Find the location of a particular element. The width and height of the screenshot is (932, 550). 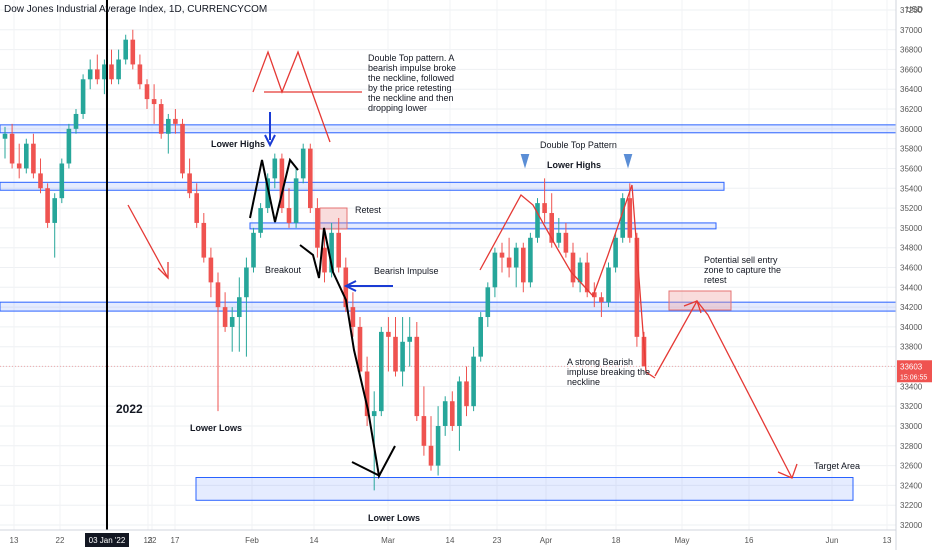

double-top-sketch is located at coordinates (291, 96).